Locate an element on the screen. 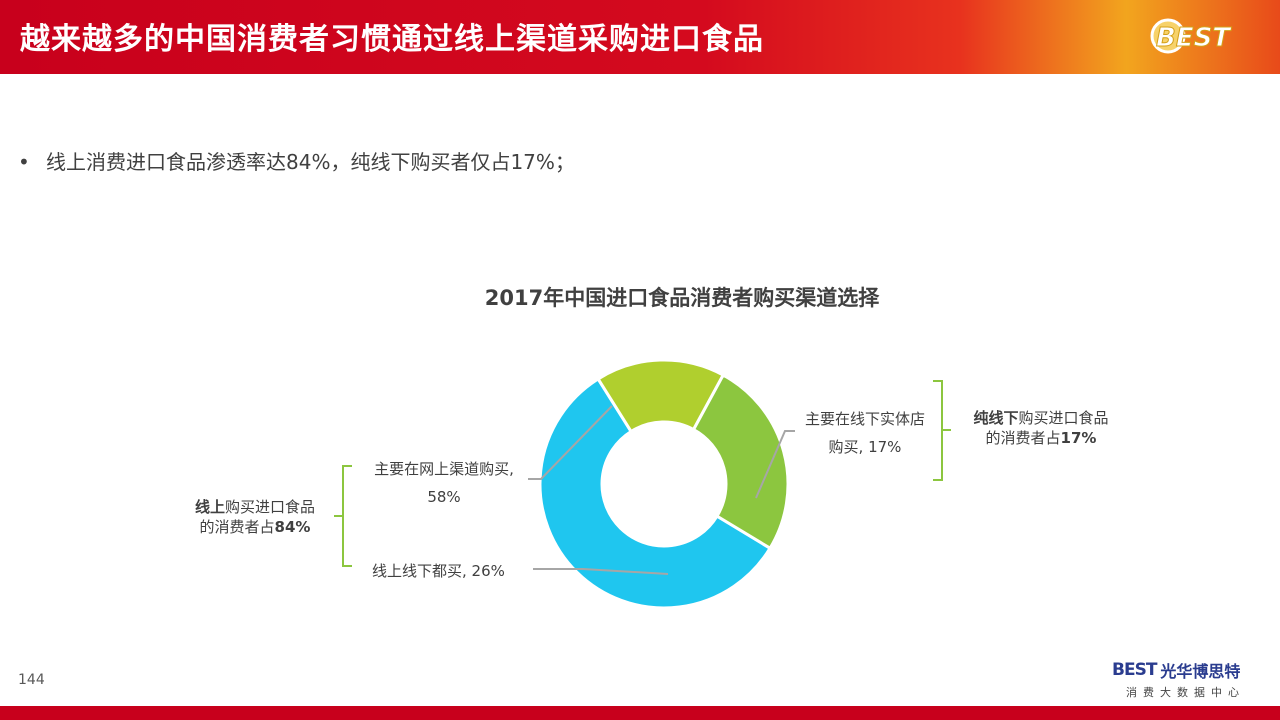 This screenshot has width=1280, height=720. bullet-point: • 线上消费进口食品渗透率达84%，纯线下购买者仅占17%； is located at coordinates (296, 160).